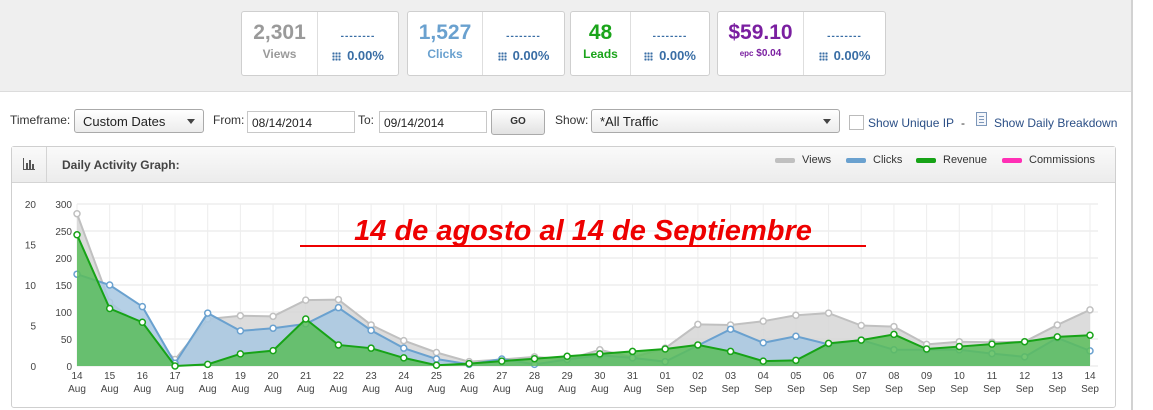  What do you see at coordinates (445, 54) in the screenshot?
I see `clicks-label: Clicks` at bounding box center [445, 54].